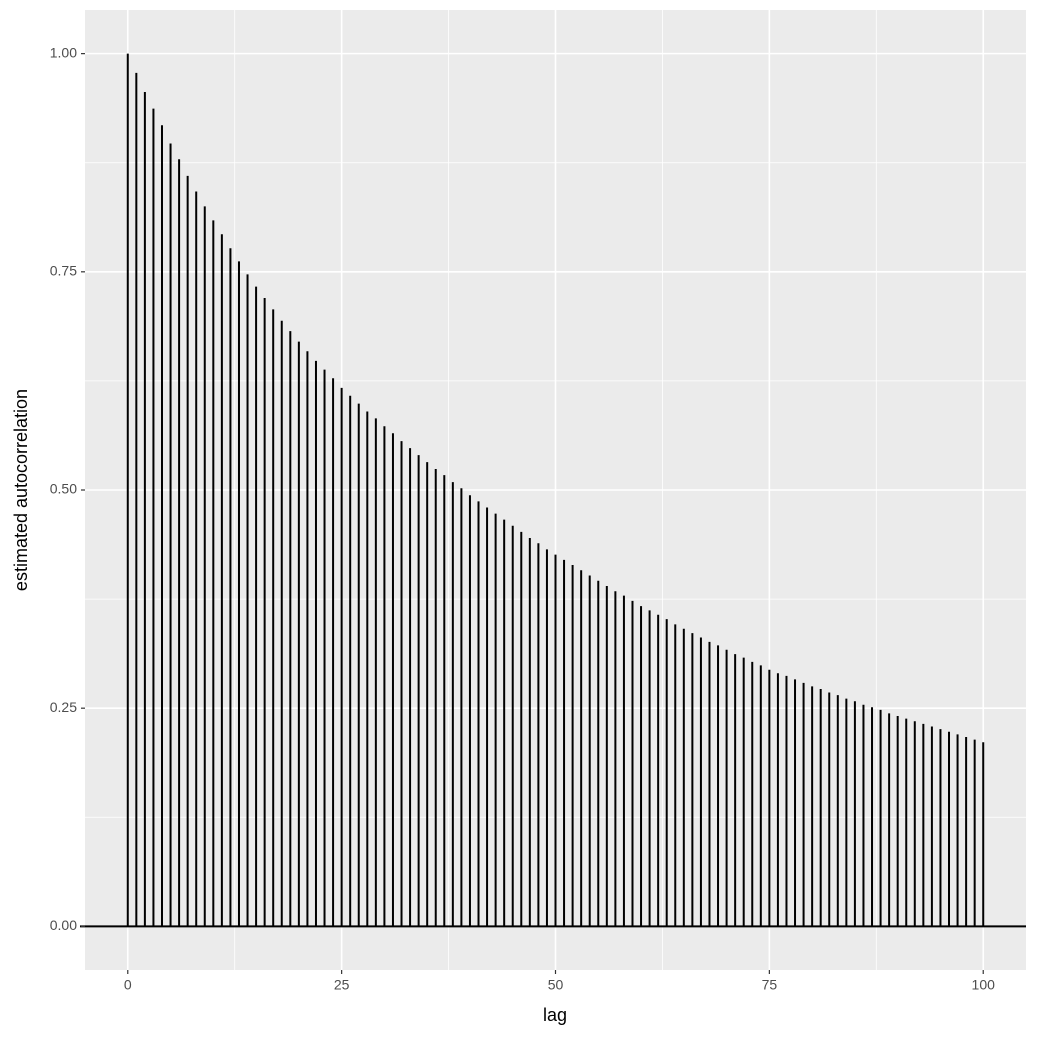  What do you see at coordinates (342, 985) in the screenshot?
I see `x-tick-label: 25` at bounding box center [342, 985].